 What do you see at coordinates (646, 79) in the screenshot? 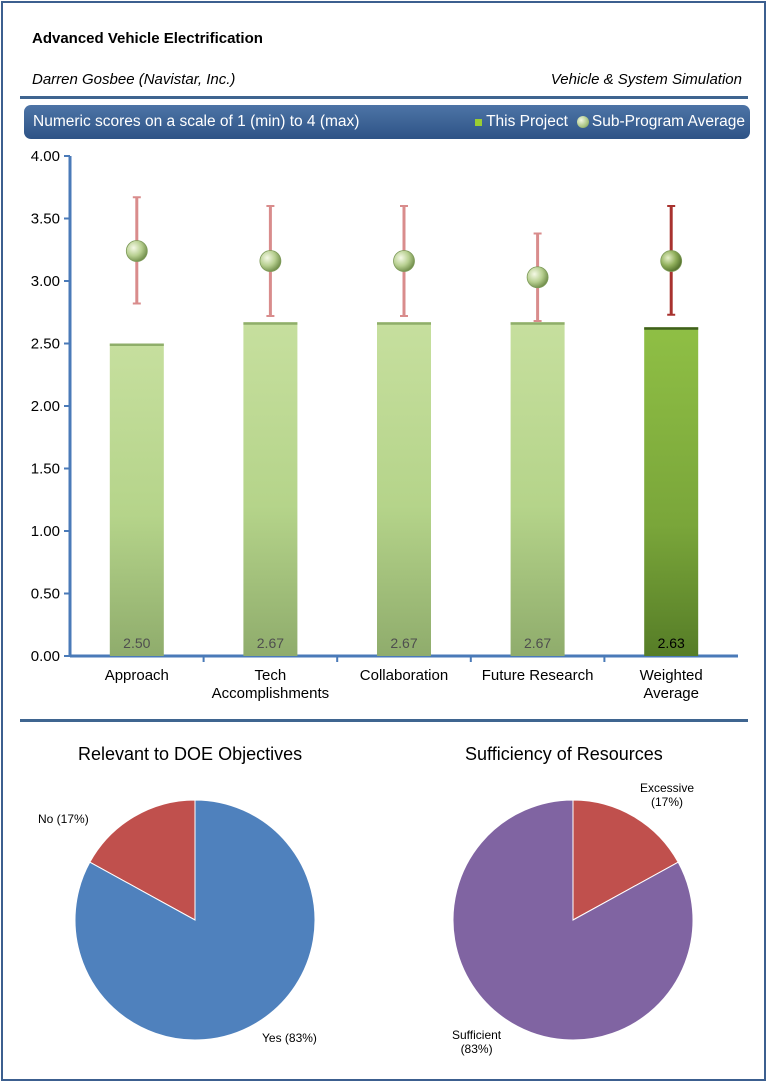
I see `program-category: Vehicle & System Simulation` at bounding box center [646, 79].